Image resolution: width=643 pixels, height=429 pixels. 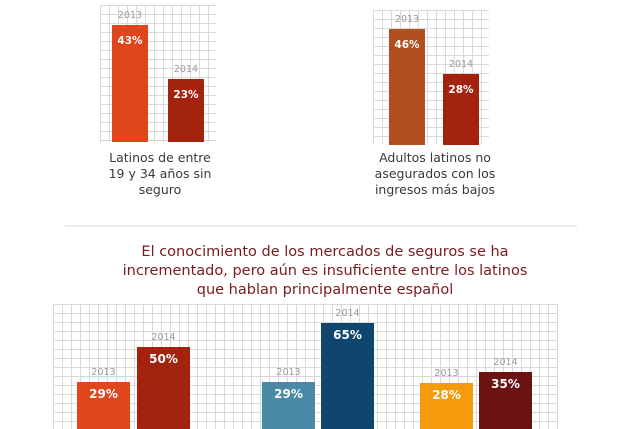 I want to click on bar-value-label: 46%, so click(x=407, y=45).